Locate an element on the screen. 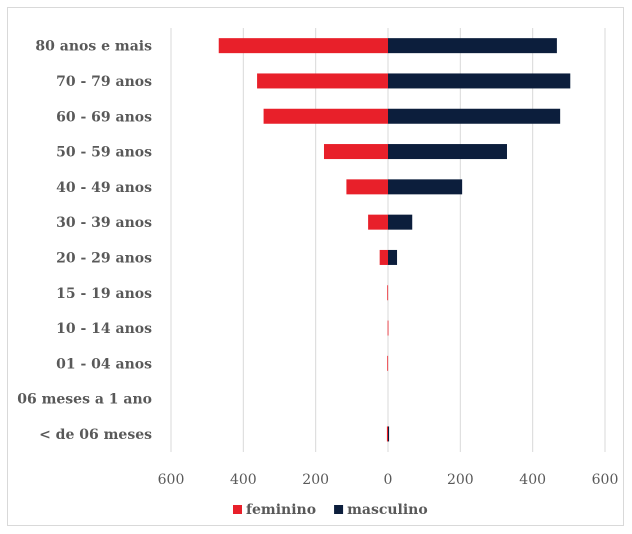  category-label: 40 - 49 anos is located at coordinates (104, 188).